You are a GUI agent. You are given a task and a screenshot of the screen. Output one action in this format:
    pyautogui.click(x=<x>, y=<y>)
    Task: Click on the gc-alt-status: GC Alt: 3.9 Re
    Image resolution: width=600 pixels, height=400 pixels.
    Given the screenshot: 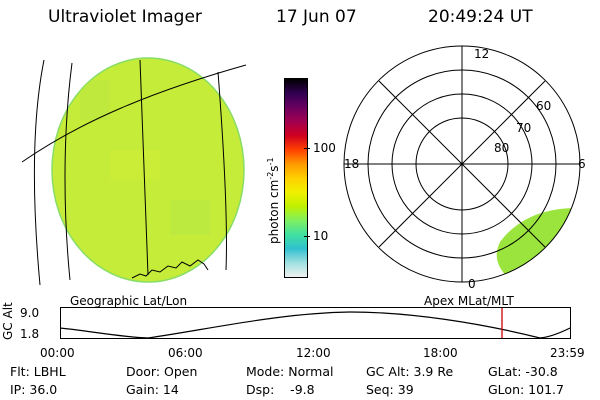 What is the action you would take?
    pyautogui.click(x=410, y=371)
    